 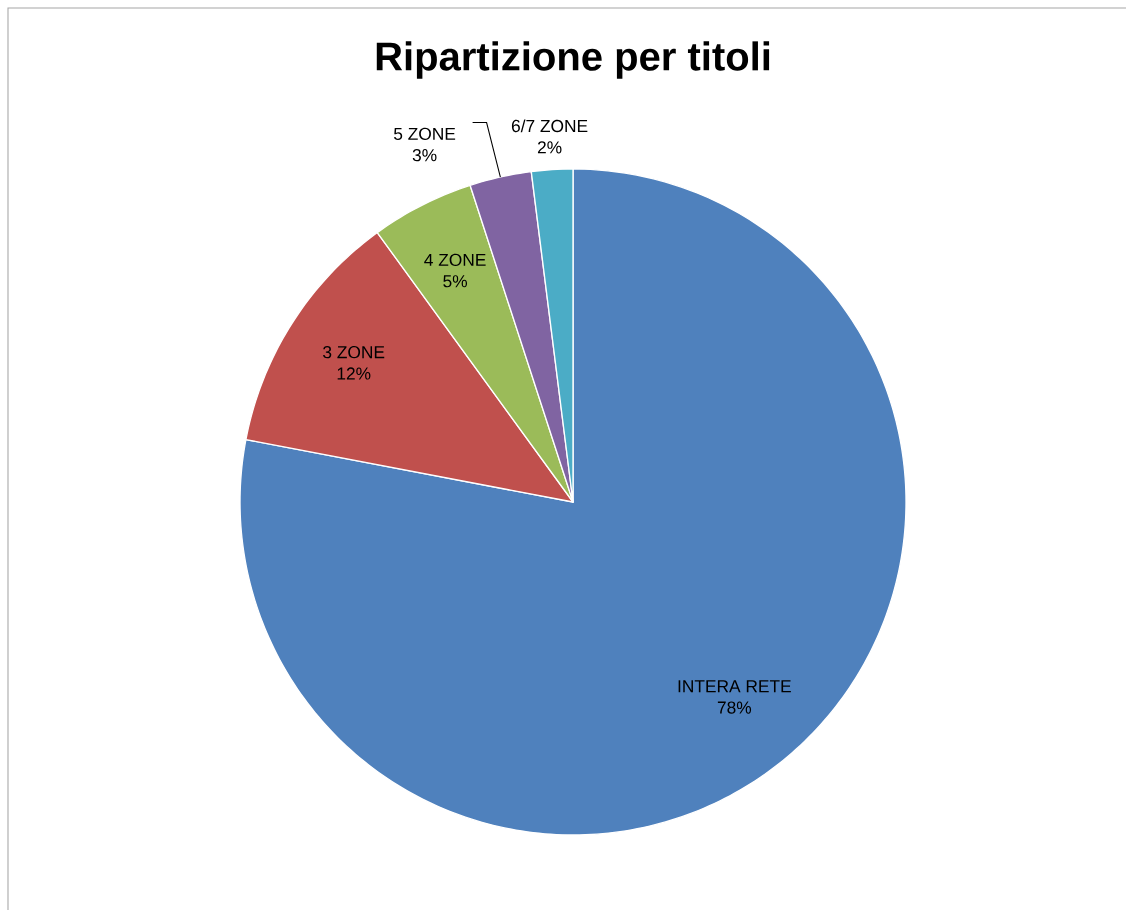 I want to click on slice-label: 4 ZONE, so click(x=455, y=260).